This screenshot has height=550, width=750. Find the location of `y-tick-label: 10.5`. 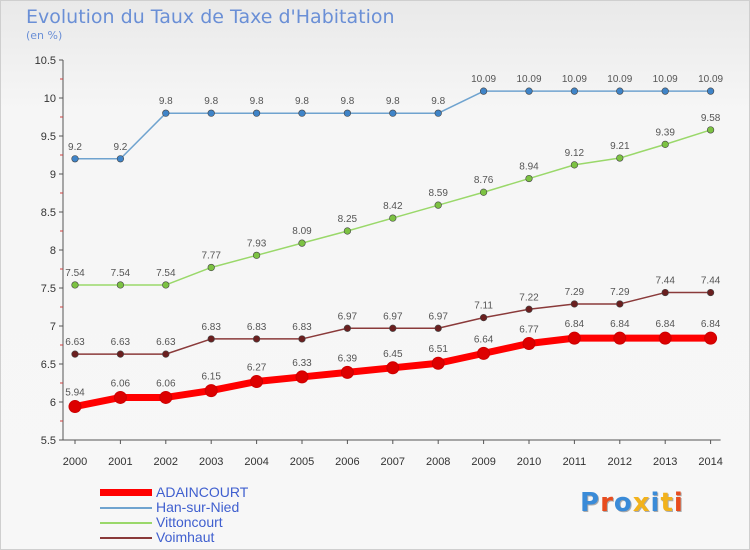

y-tick-label: 10.5 is located at coordinates (45, 61).